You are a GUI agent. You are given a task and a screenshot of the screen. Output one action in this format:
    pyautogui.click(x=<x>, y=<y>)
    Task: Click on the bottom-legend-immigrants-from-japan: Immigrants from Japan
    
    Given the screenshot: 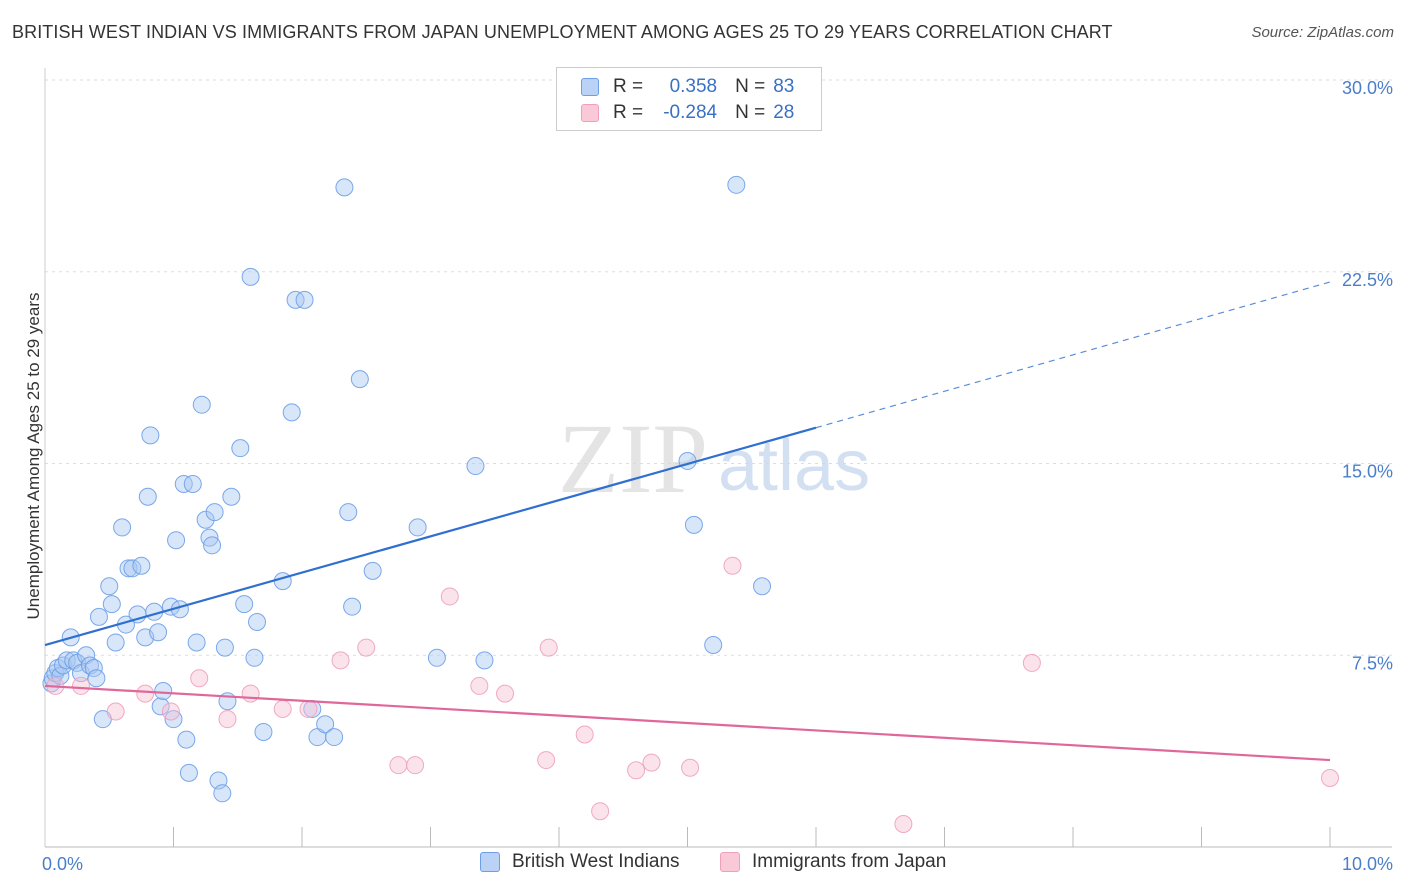 What is the action you would take?
    pyautogui.click(x=833, y=862)
    